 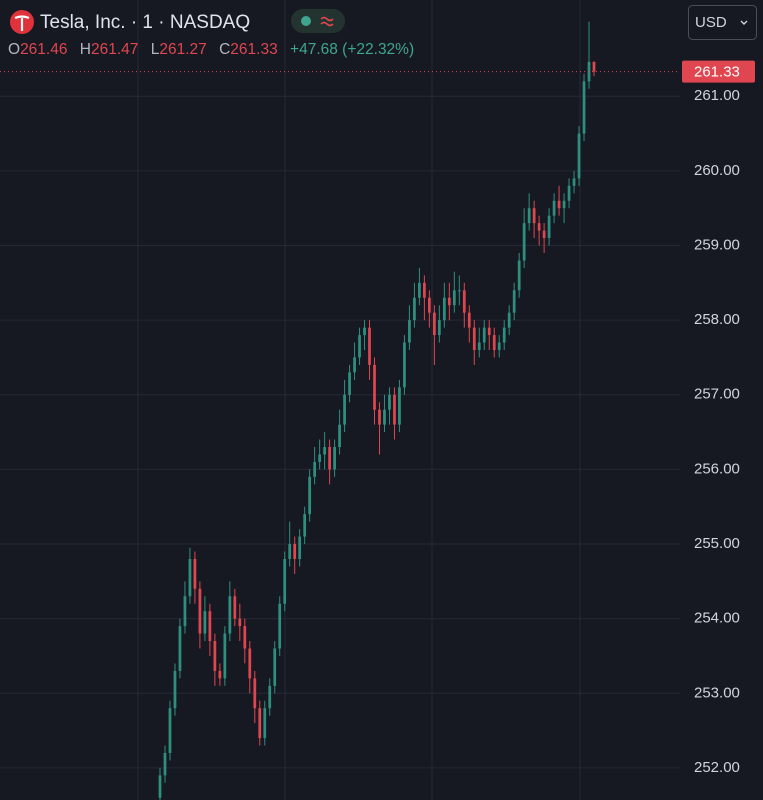 I want to click on last-price-label: 261.33, so click(x=717, y=72).